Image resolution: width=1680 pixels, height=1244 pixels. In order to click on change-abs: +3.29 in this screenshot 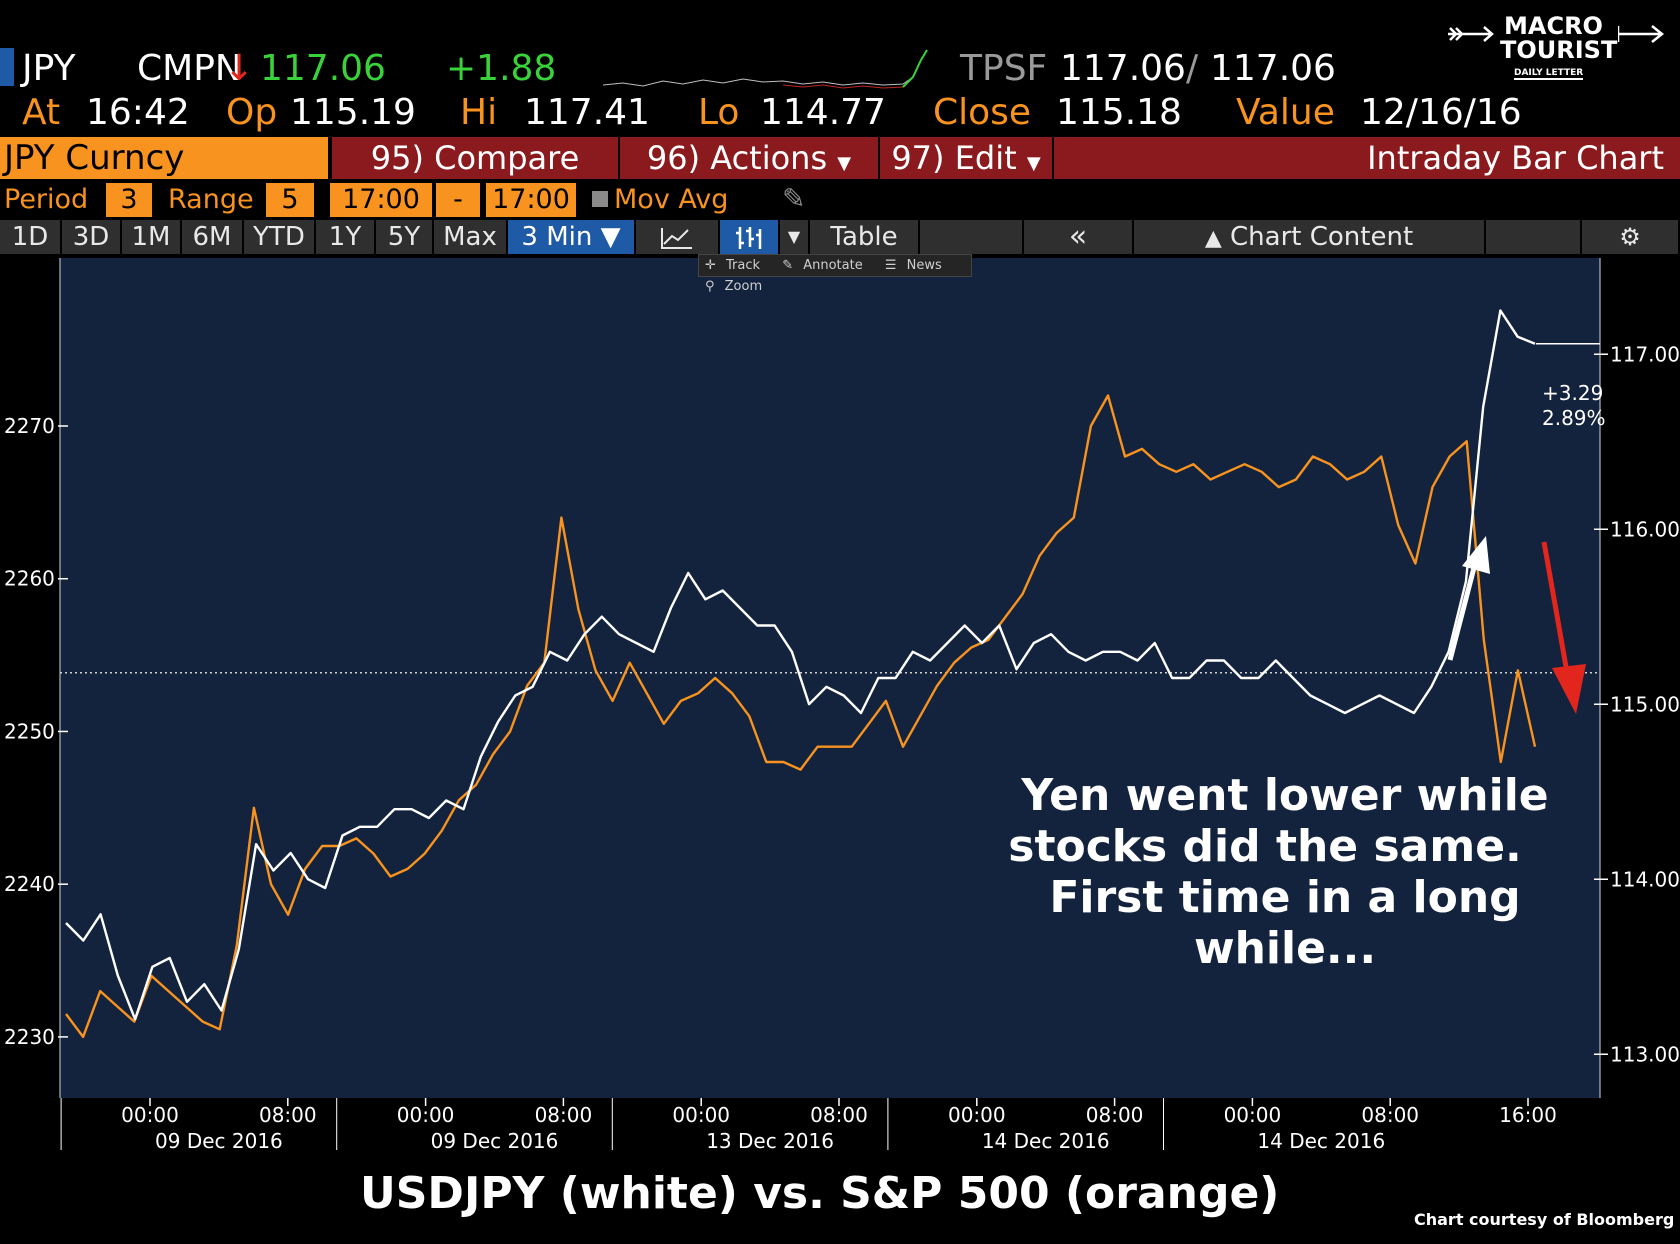, I will do `click(1573, 393)`.